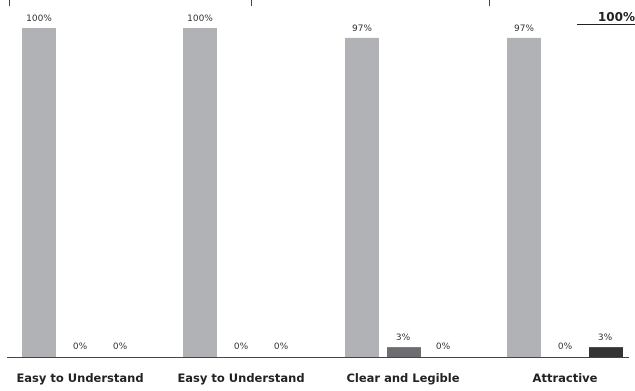 This screenshot has height=391, width=635. What do you see at coordinates (80, 347) in the screenshot?
I see `data-label-1-2: 0%` at bounding box center [80, 347].